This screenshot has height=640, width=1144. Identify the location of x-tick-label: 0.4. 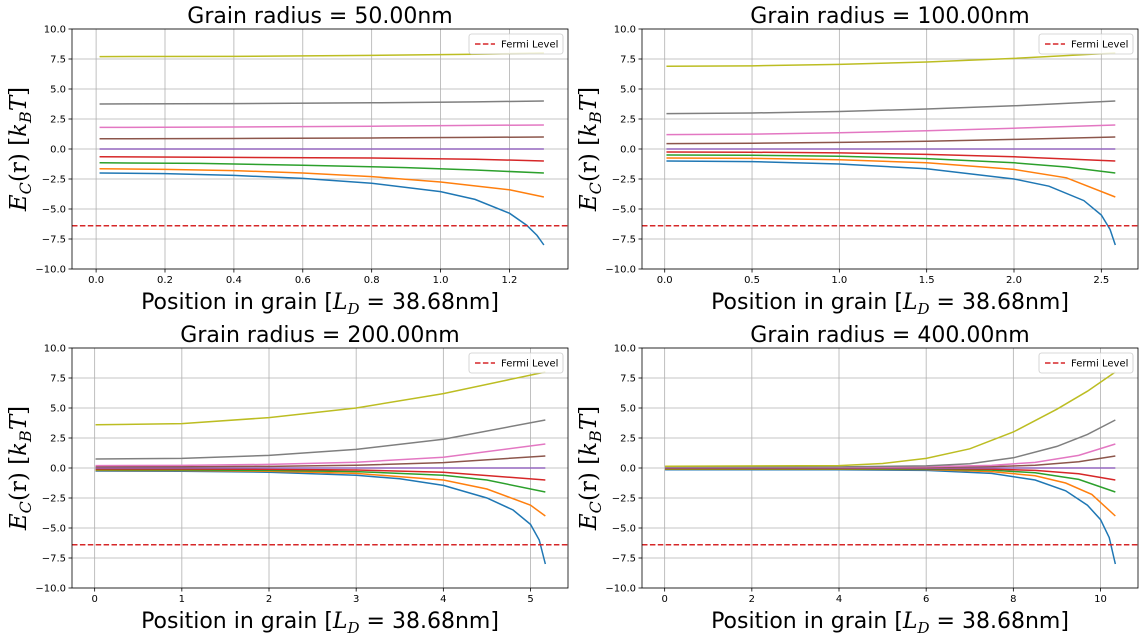
(234, 280).